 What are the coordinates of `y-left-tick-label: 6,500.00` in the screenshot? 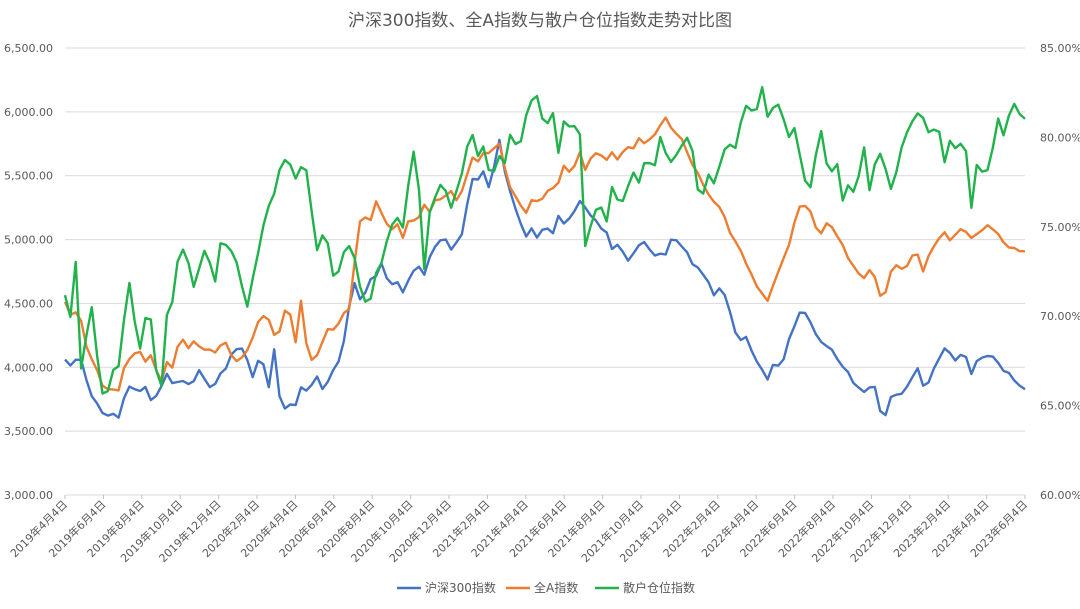 It's located at (28, 48).